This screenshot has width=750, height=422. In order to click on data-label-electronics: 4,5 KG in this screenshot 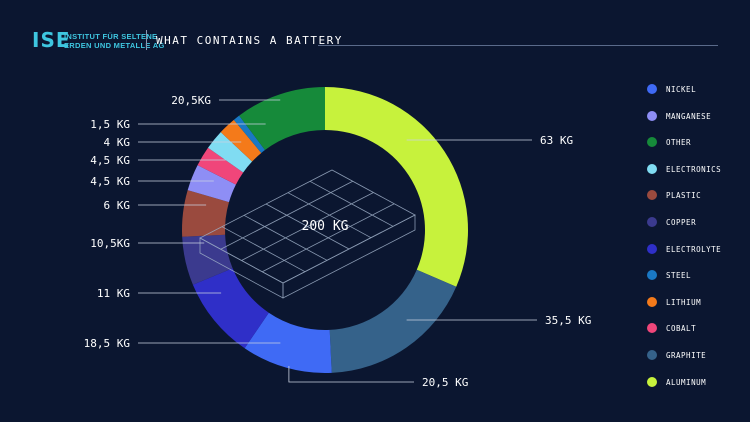, I will do `click(110, 160)`.